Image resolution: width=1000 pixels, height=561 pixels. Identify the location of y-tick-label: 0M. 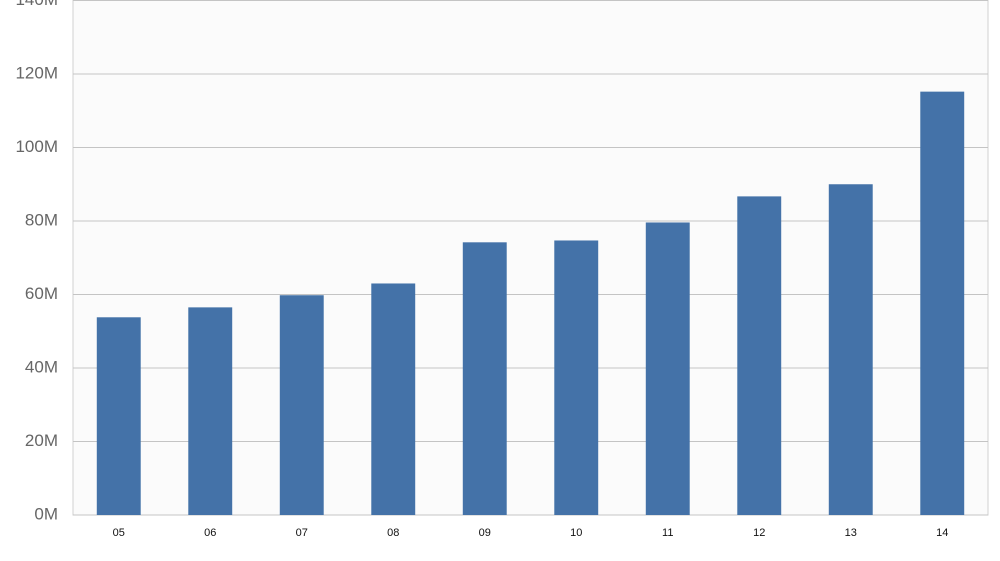
(46, 513).